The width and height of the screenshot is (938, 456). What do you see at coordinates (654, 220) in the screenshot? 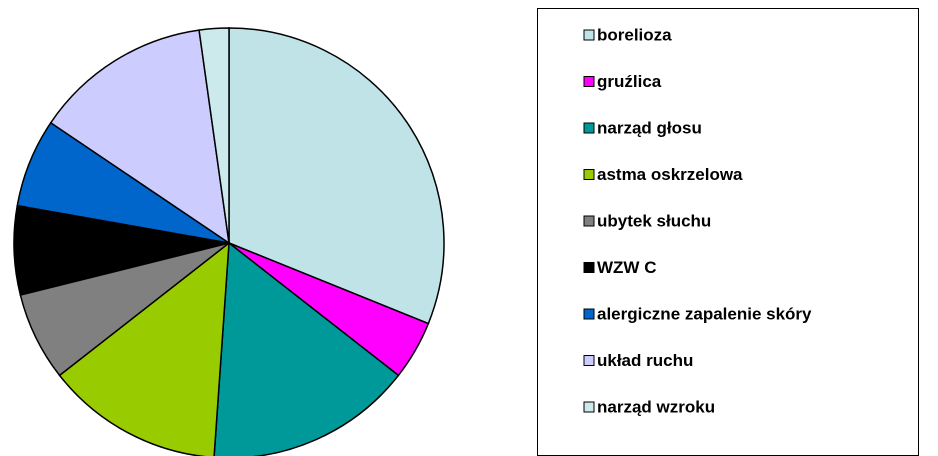
I see `legend-label: ubytek słuchu` at bounding box center [654, 220].